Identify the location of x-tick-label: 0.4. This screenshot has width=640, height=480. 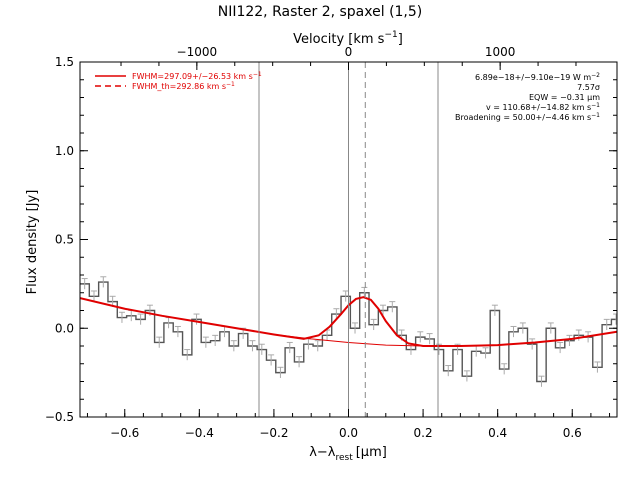
(497, 433).